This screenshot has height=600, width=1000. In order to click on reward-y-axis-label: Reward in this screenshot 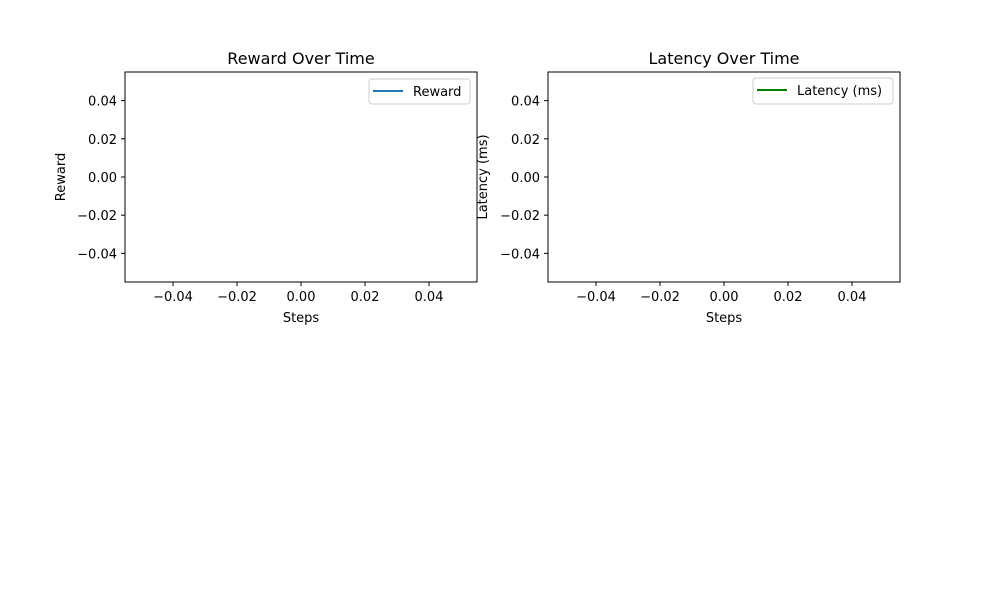, I will do `click(61, 177)`.